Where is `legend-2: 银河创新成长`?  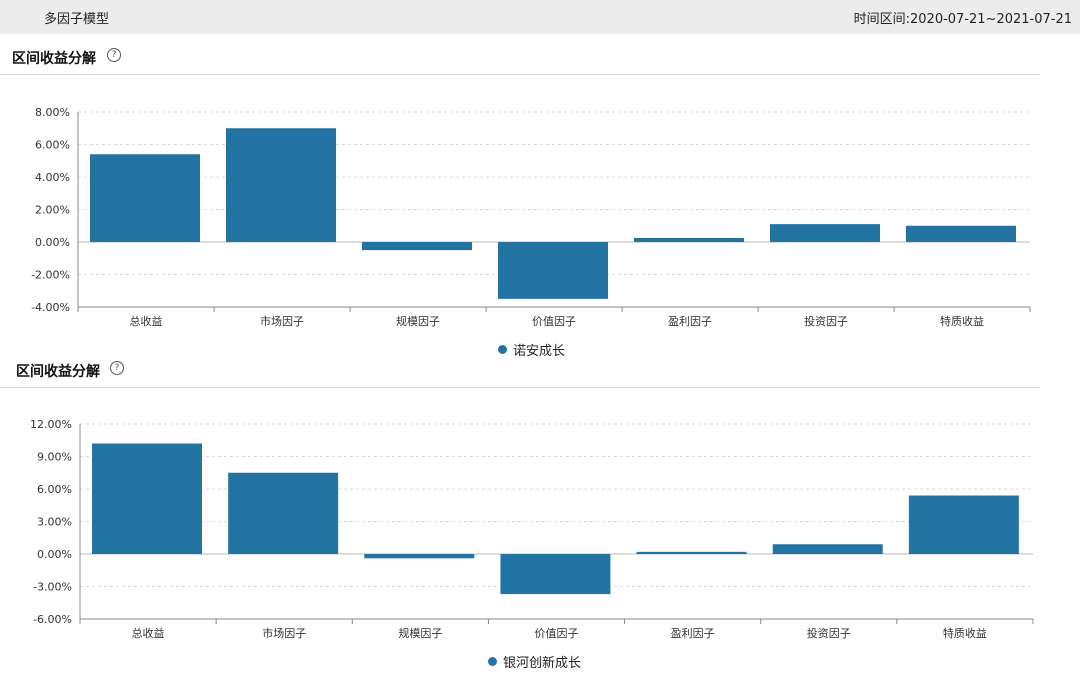 legend-2: 银河创新成长 is located at coordinates (534, 661).